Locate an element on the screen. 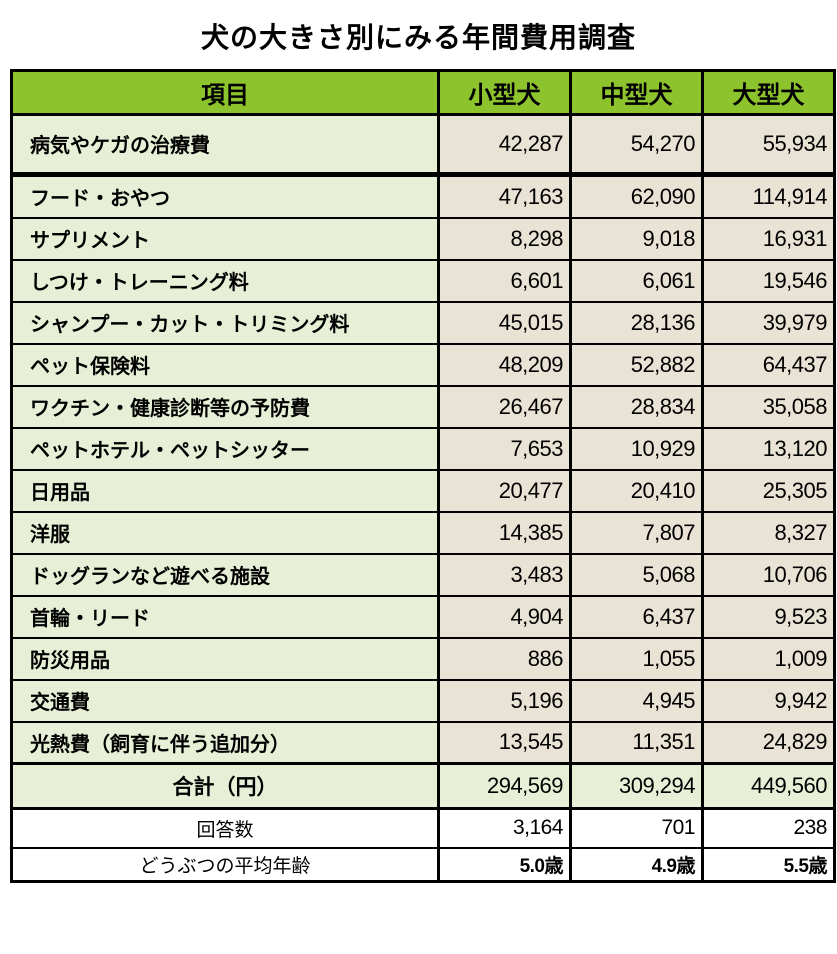 The image size is (837, 954). row-value-medium-dog: 5,068 is located at coordinates (636, 574).